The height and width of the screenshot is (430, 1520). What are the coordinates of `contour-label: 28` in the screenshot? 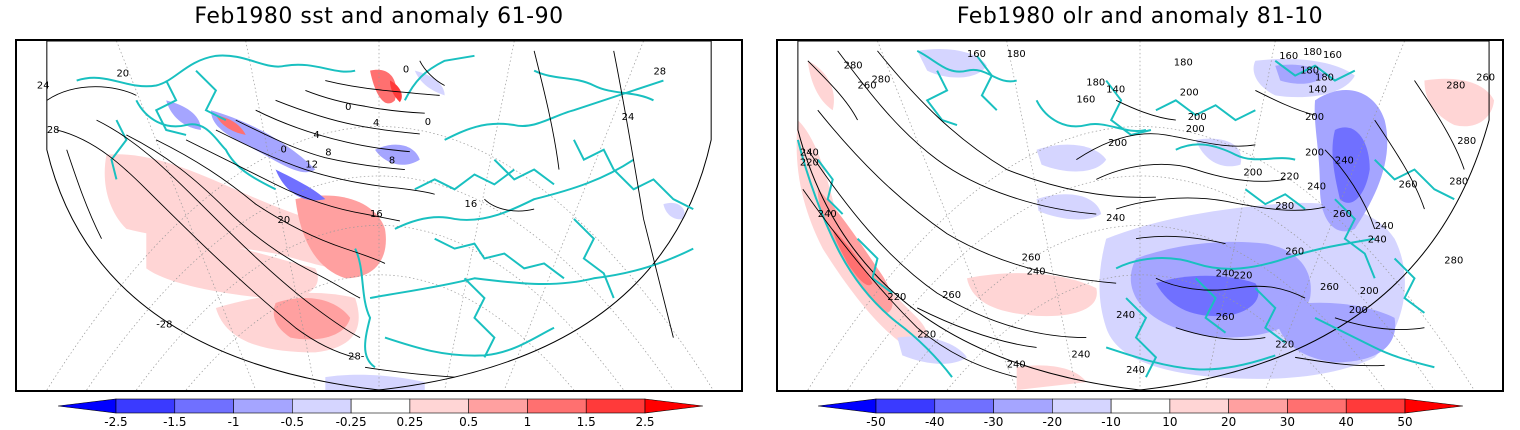 It's located at (53, 130).